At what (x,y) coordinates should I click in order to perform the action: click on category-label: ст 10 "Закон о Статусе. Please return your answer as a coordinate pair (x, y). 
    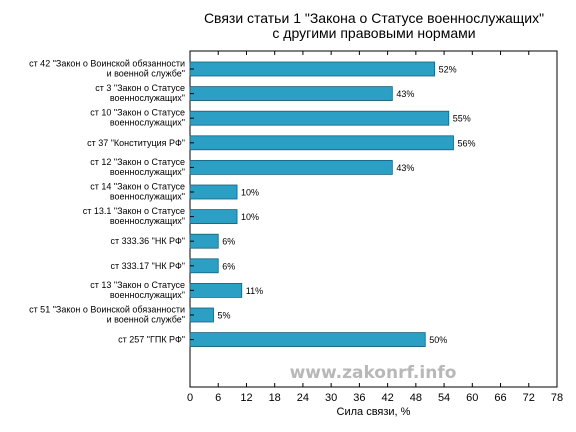
    Looking at the image, I should click on (137, 113).